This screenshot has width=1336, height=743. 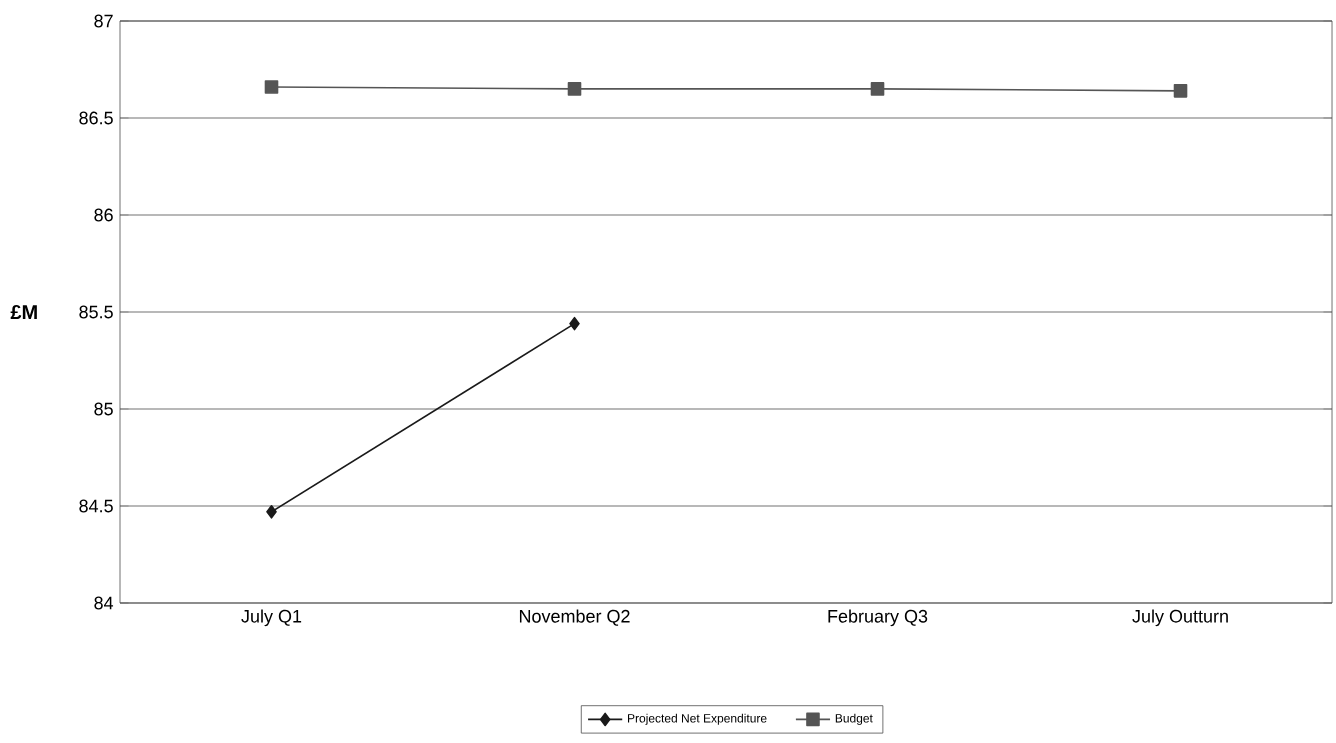 What do you see at coordinates (103, 21) in the screenshot?
I see `y-tick-label: 87` at bounding box center [103, 21].